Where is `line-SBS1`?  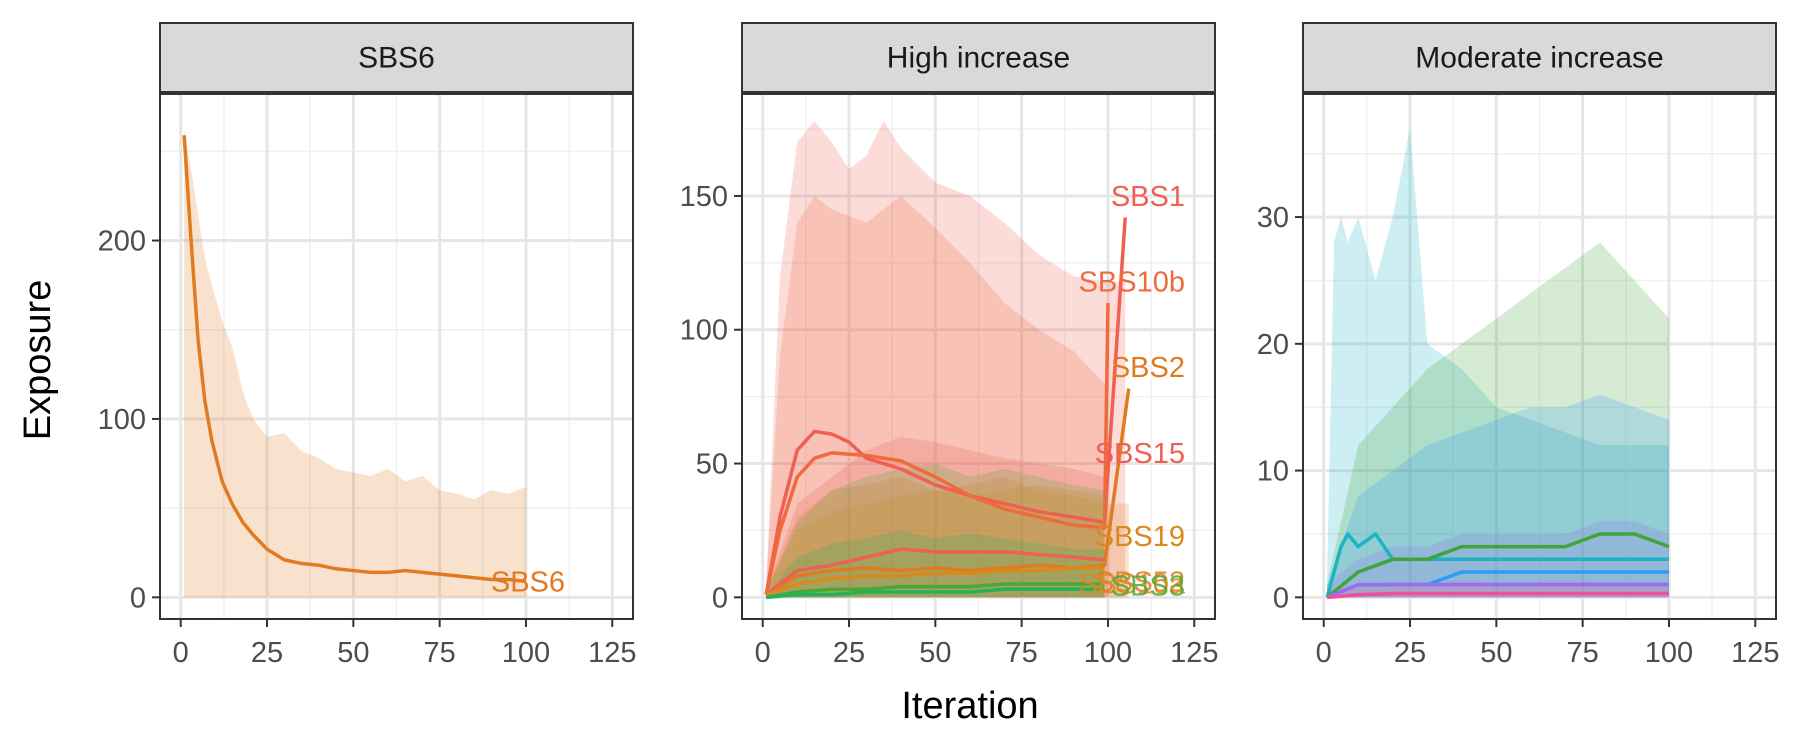 line-SBS1 is located at coordinates (945, 406).